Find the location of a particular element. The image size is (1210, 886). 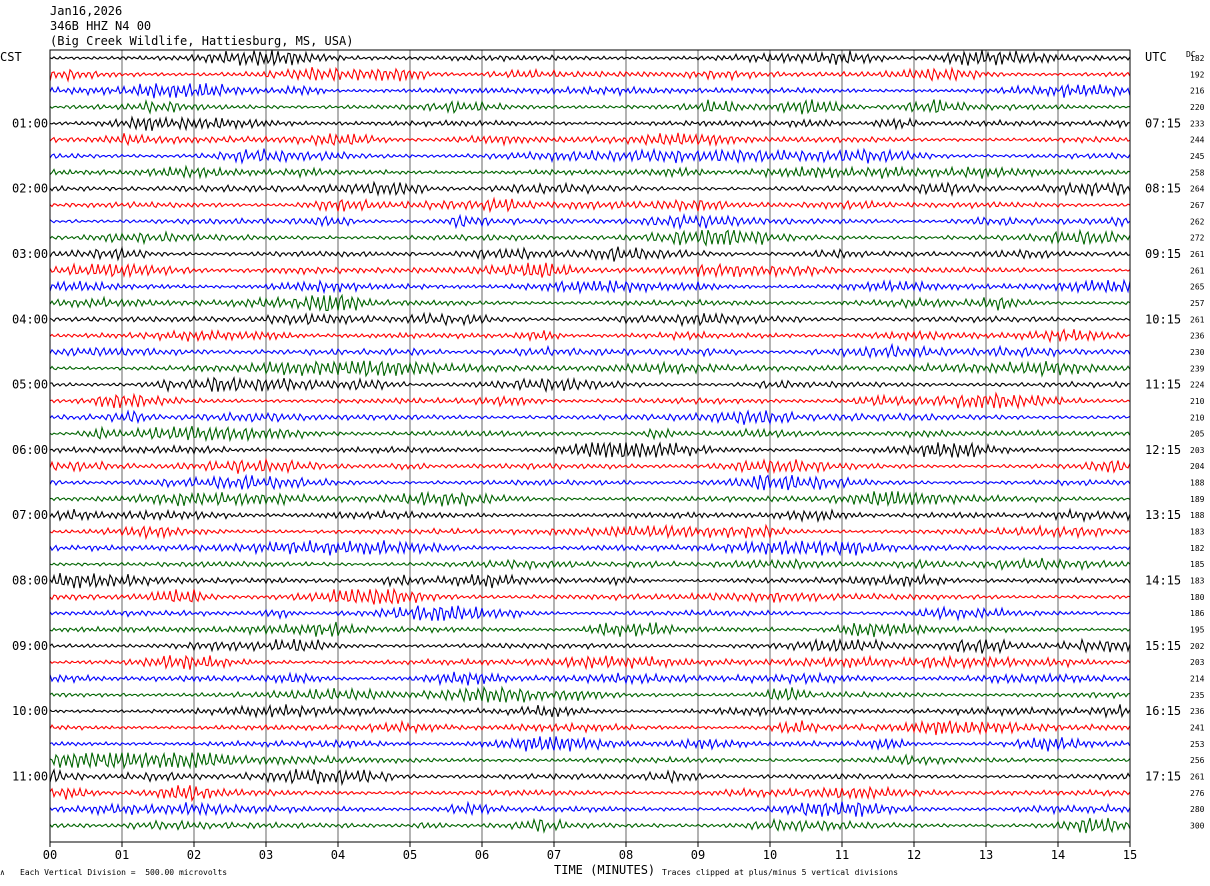

dc-offset-label: 241 is located at coordinates (1197, 728).